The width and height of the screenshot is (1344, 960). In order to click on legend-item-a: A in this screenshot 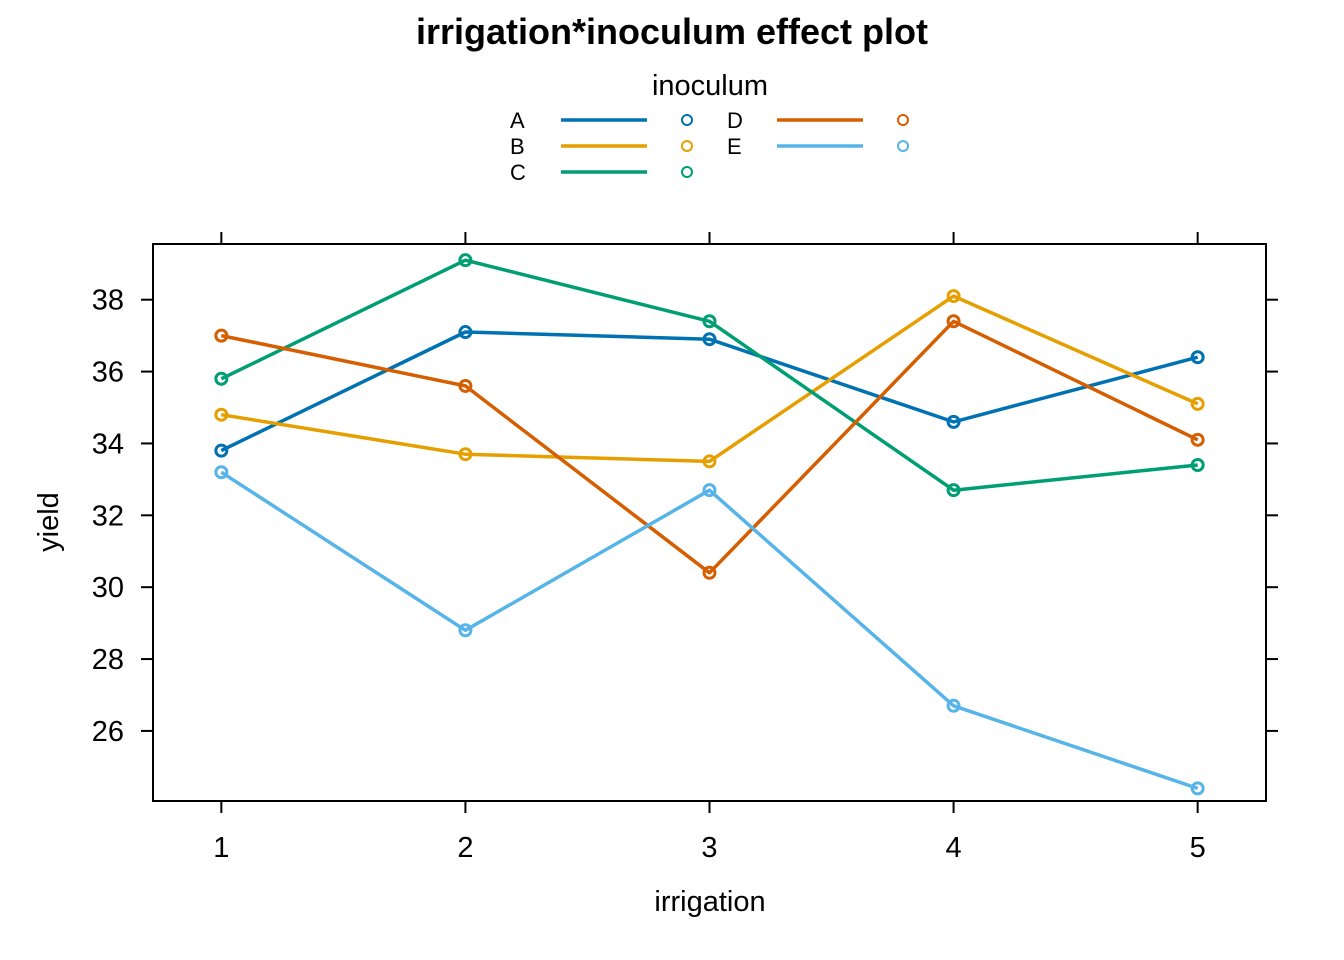, I will do `click(601, 120)`.